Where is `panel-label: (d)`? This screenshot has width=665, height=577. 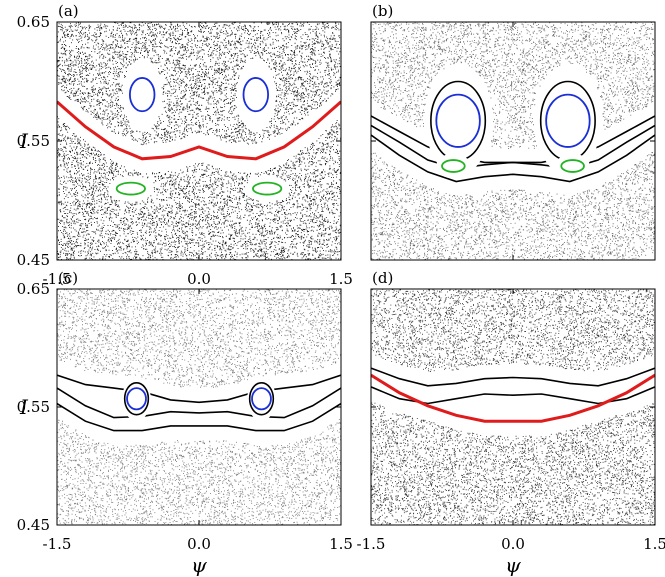
panel-label: (d) is located at coordinates (382, 278).